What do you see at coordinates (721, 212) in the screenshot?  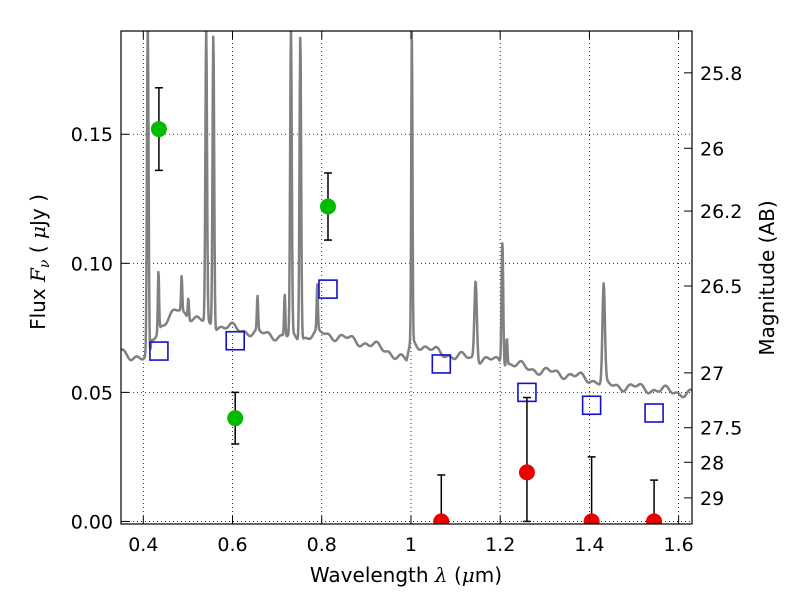 I see `right-tick-label: 26.2` at bounding box center [721, 212].